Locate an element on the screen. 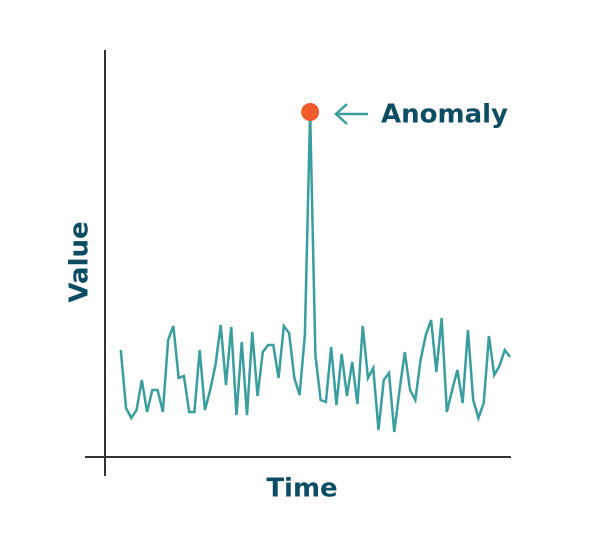  anomaly-point is located at coordinates (310, 112).